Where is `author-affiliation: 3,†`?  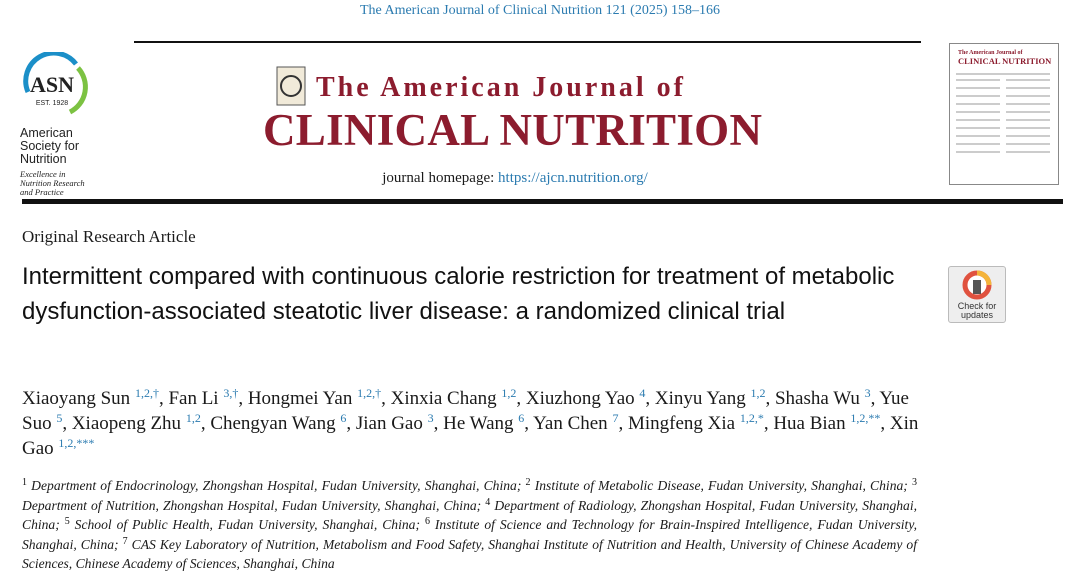
author-affiliation: 3,† is located at coordinates (231, 393).